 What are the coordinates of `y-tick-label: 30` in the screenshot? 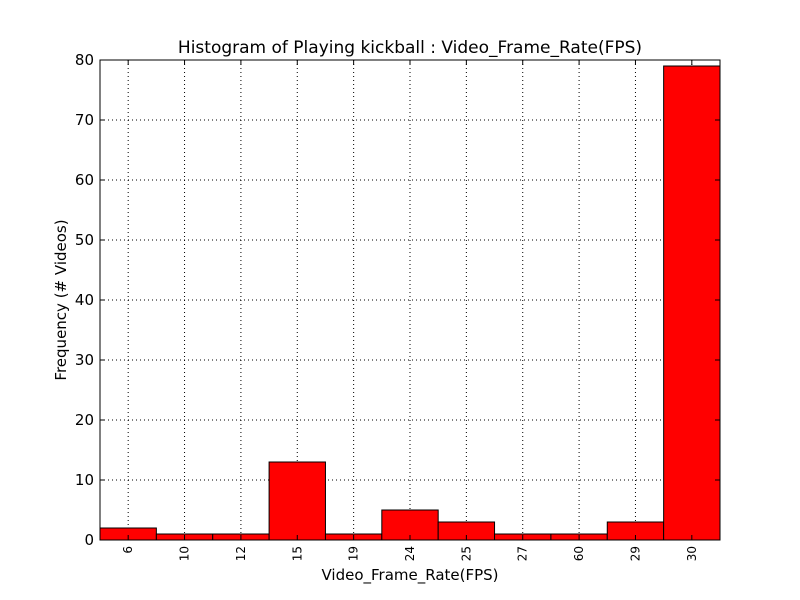 It's located at (84, 360).